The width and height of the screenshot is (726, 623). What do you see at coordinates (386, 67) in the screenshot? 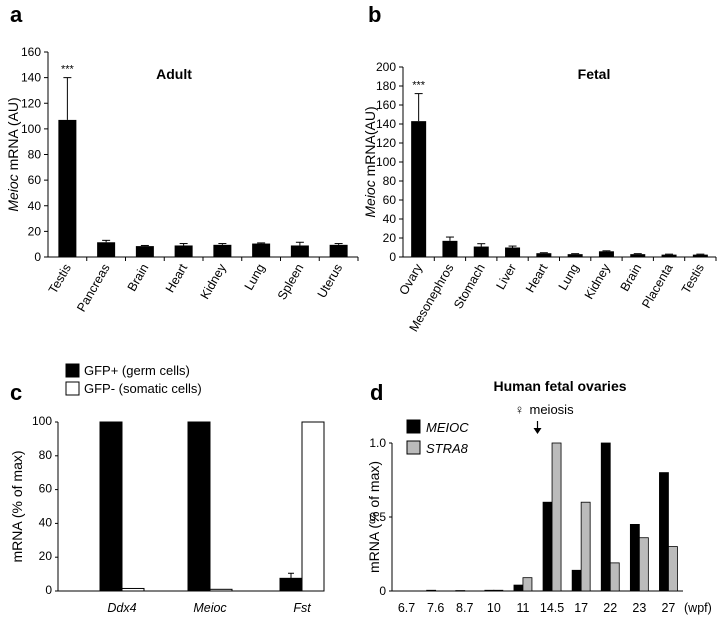
I see `y-tick-label: 200` at bounding box center [386, 67].